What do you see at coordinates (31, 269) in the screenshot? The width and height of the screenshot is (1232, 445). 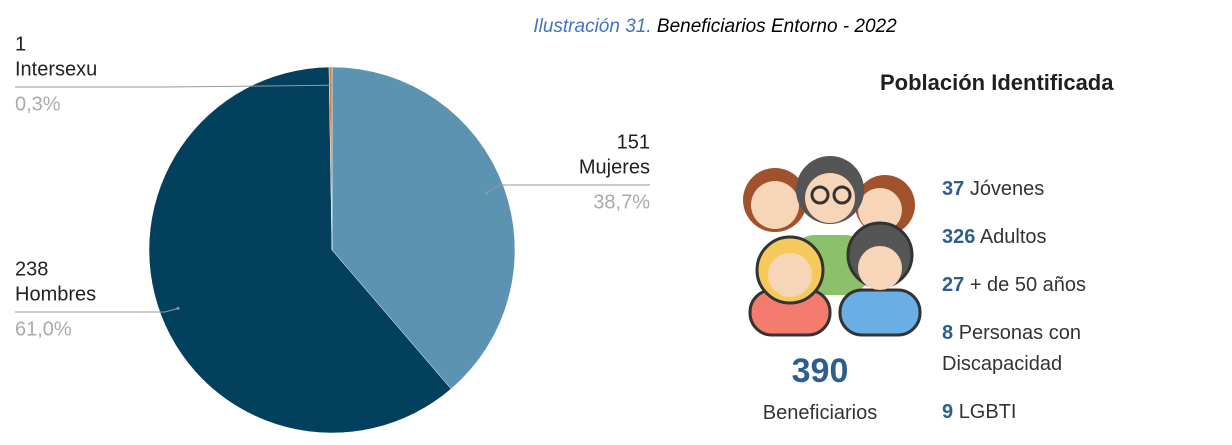 I see `slice-count: 238` at bounding box center [31, 269].